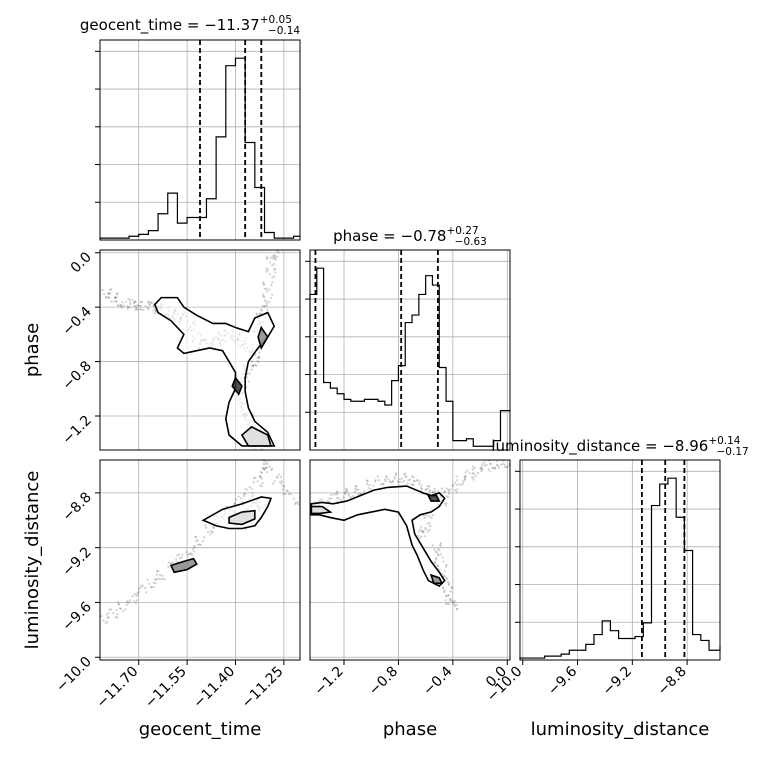 Image resolution: width=760 pixels, height=760 pixels. I want to click on tick-label-x-geocent_time: −11.25, so click(263, 688).